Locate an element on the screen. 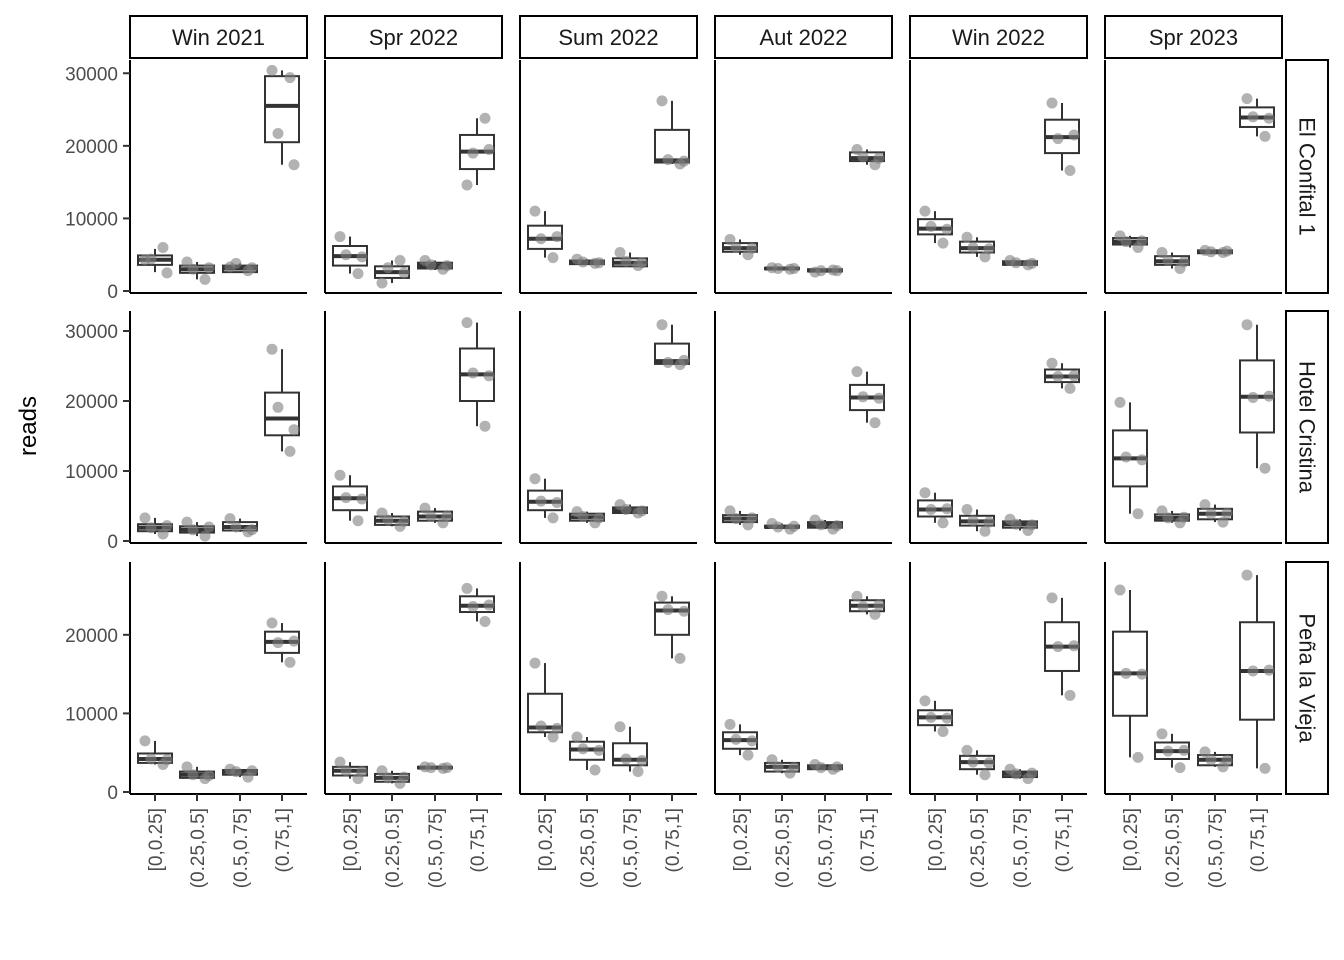 Image resolution: width=1344 pixels, height=960 pixels. facet-strip-row is located at coordinates (1307, 427).